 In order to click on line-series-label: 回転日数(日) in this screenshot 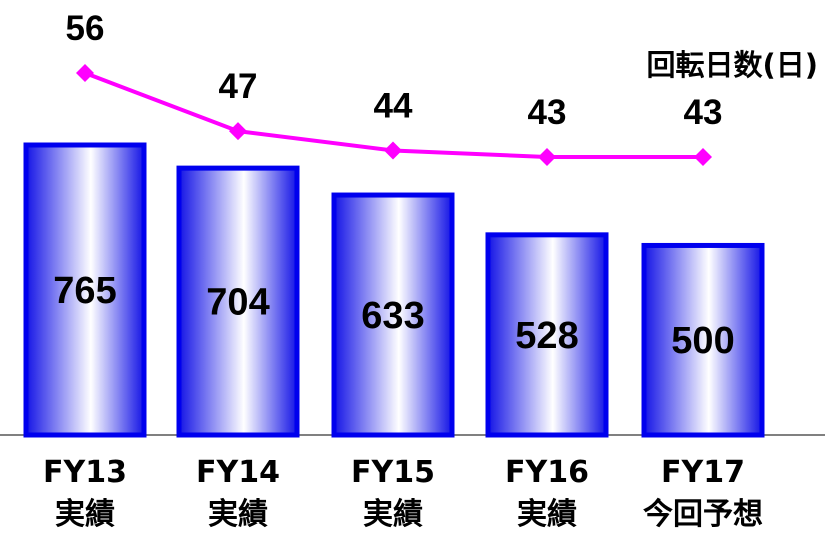, I will do `click(732, 65)`.